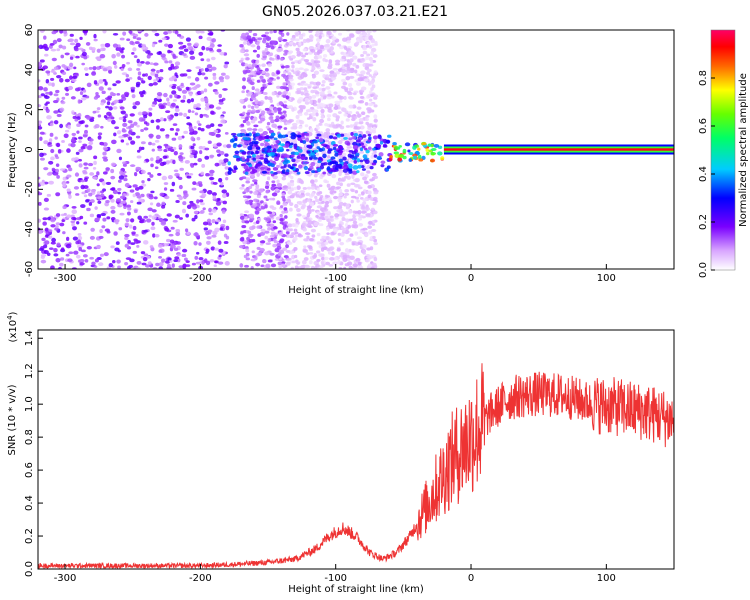 The width and height of the screenshot is (750, 600). I want to click on spectrogram-x-tick-label: 100, so click(606, 278).